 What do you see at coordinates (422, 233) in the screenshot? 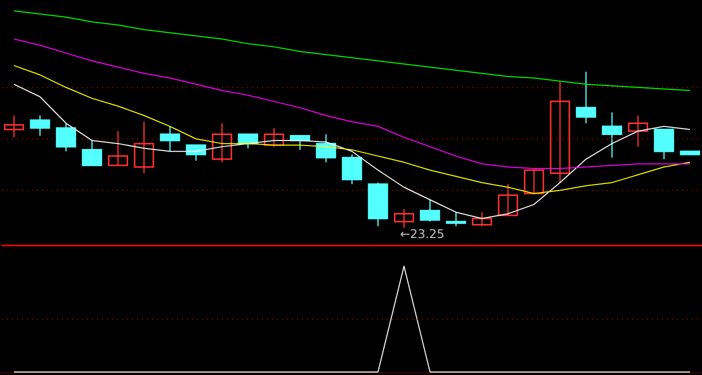
I see `annotation: ←23.25` at bounding box center [422, 233].